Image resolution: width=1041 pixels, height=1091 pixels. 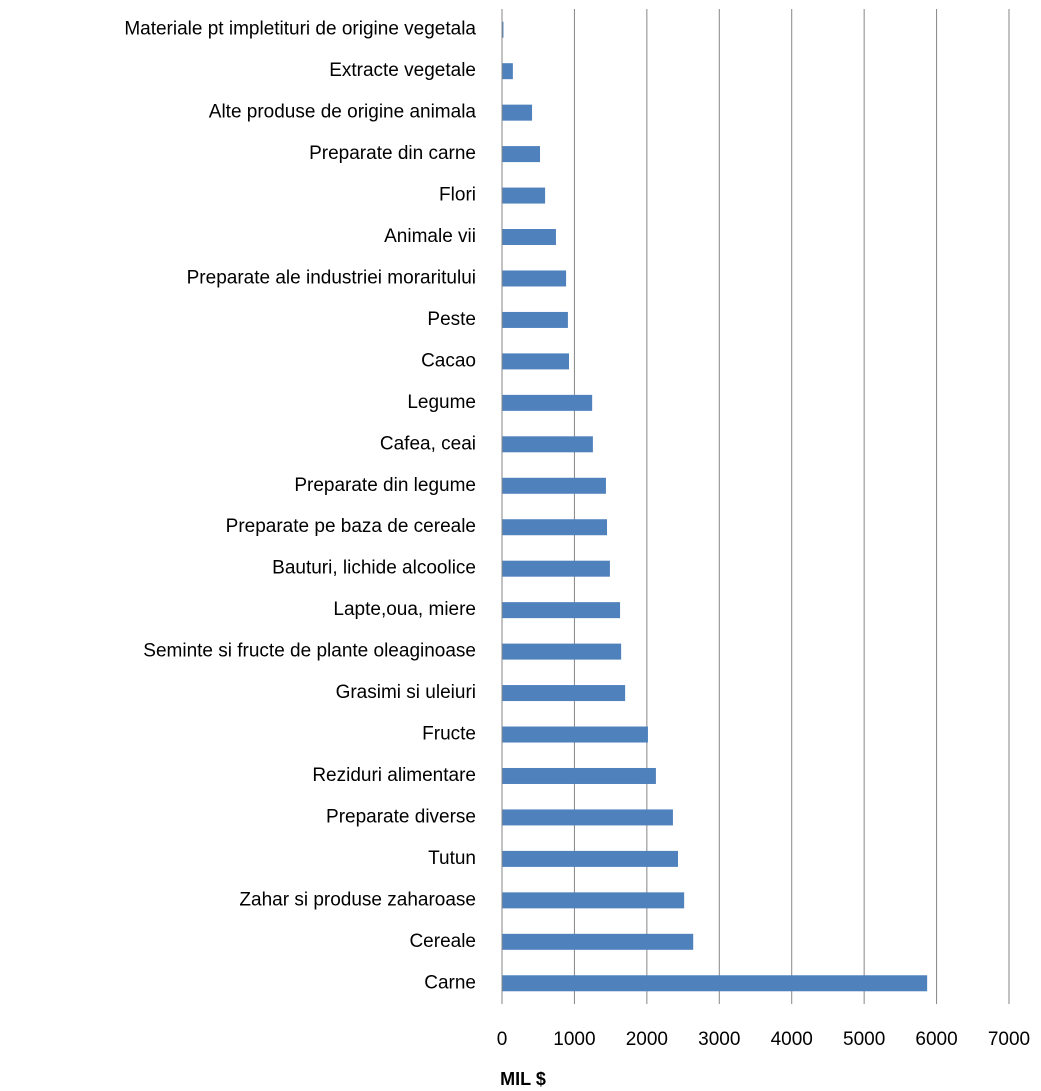 I want to click on y-tick-label: Carne, so click(x=450, y=982).